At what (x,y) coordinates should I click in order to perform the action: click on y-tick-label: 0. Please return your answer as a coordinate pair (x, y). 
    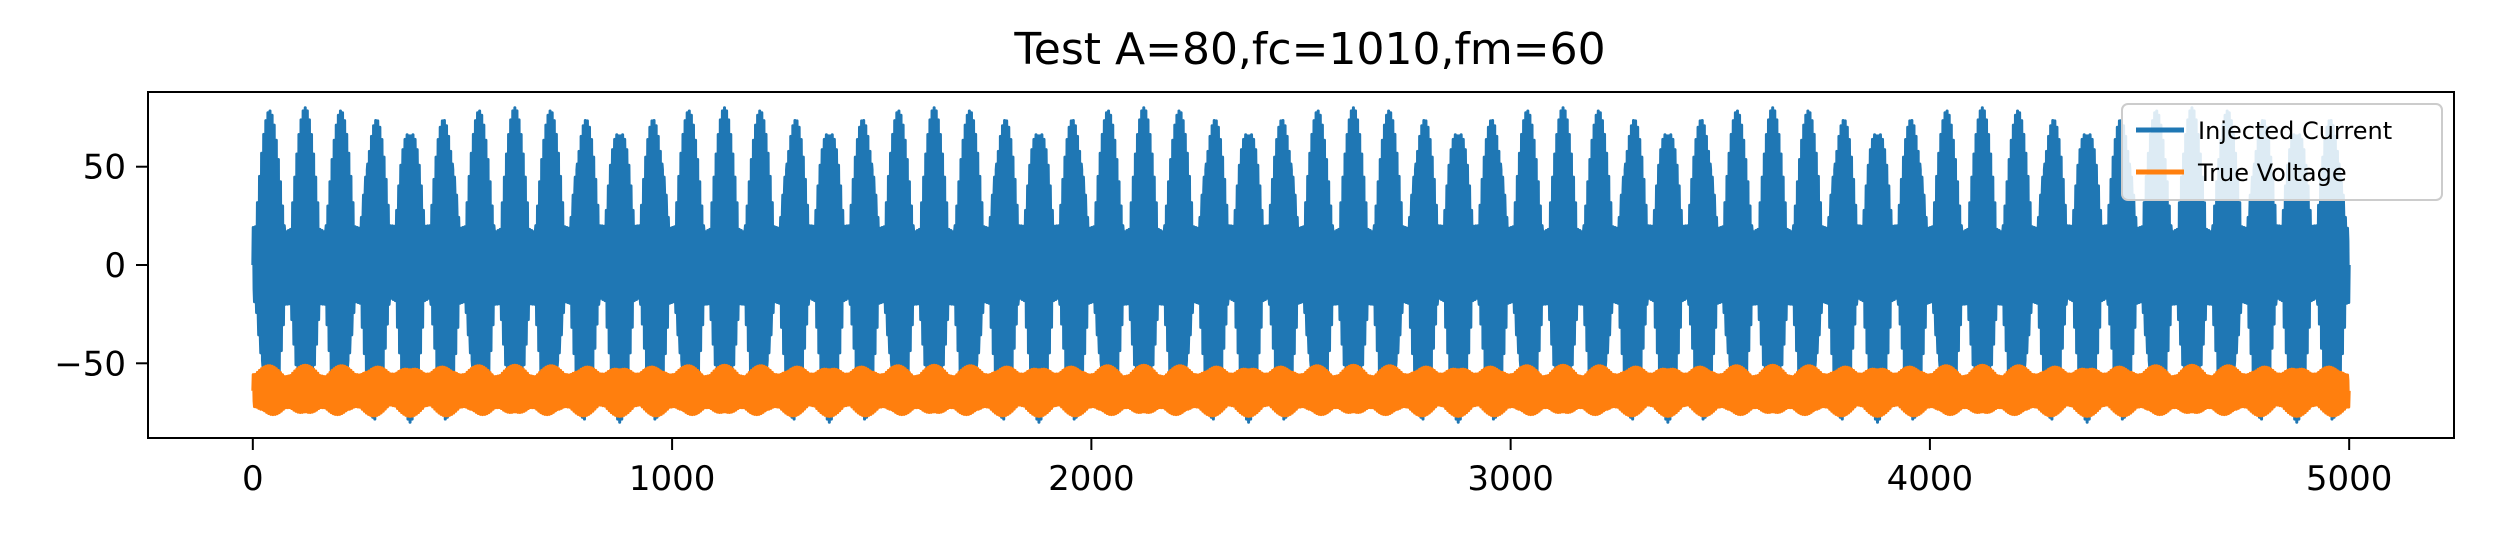
    Looking at the image, I should click on (115, 266).